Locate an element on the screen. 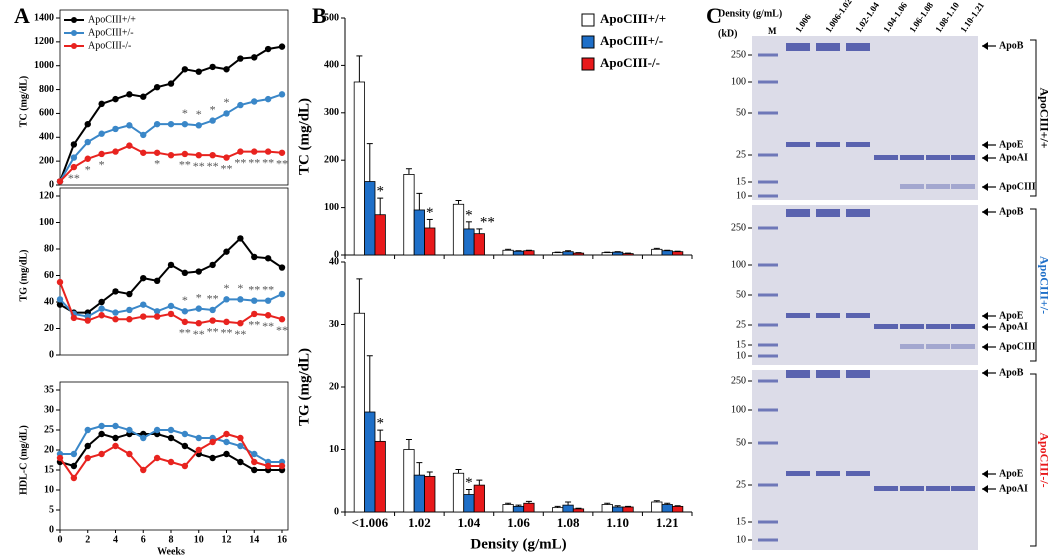  x-tick-label: <1.006 is located at coordinates (369, 522).